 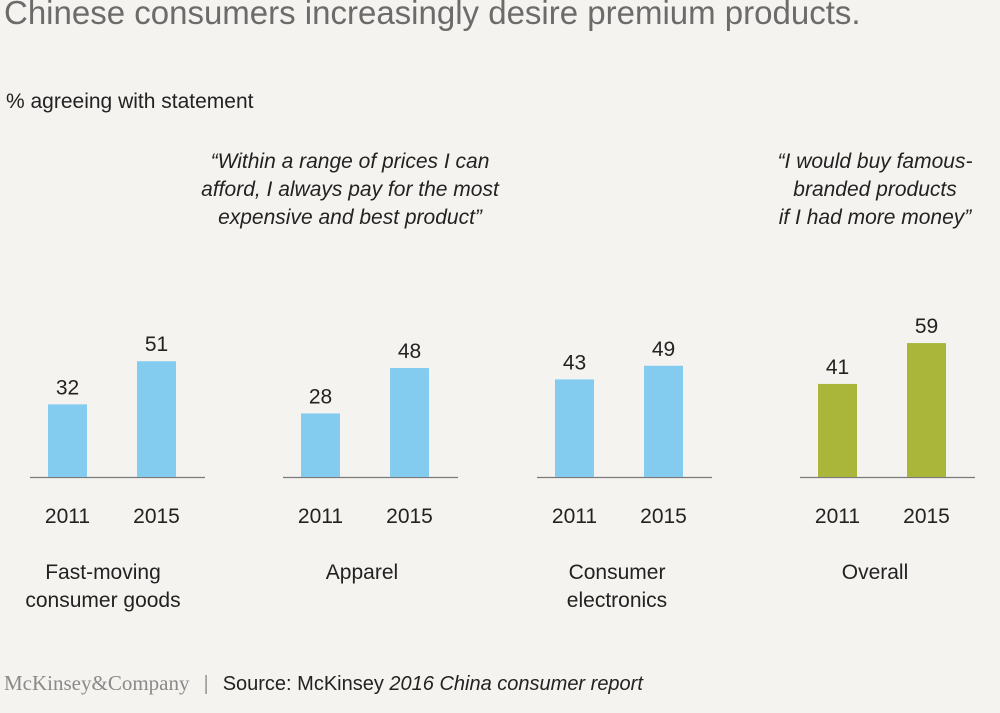 I want to click on source-title: 2016 China consumer report, so click(x=516, y=684).